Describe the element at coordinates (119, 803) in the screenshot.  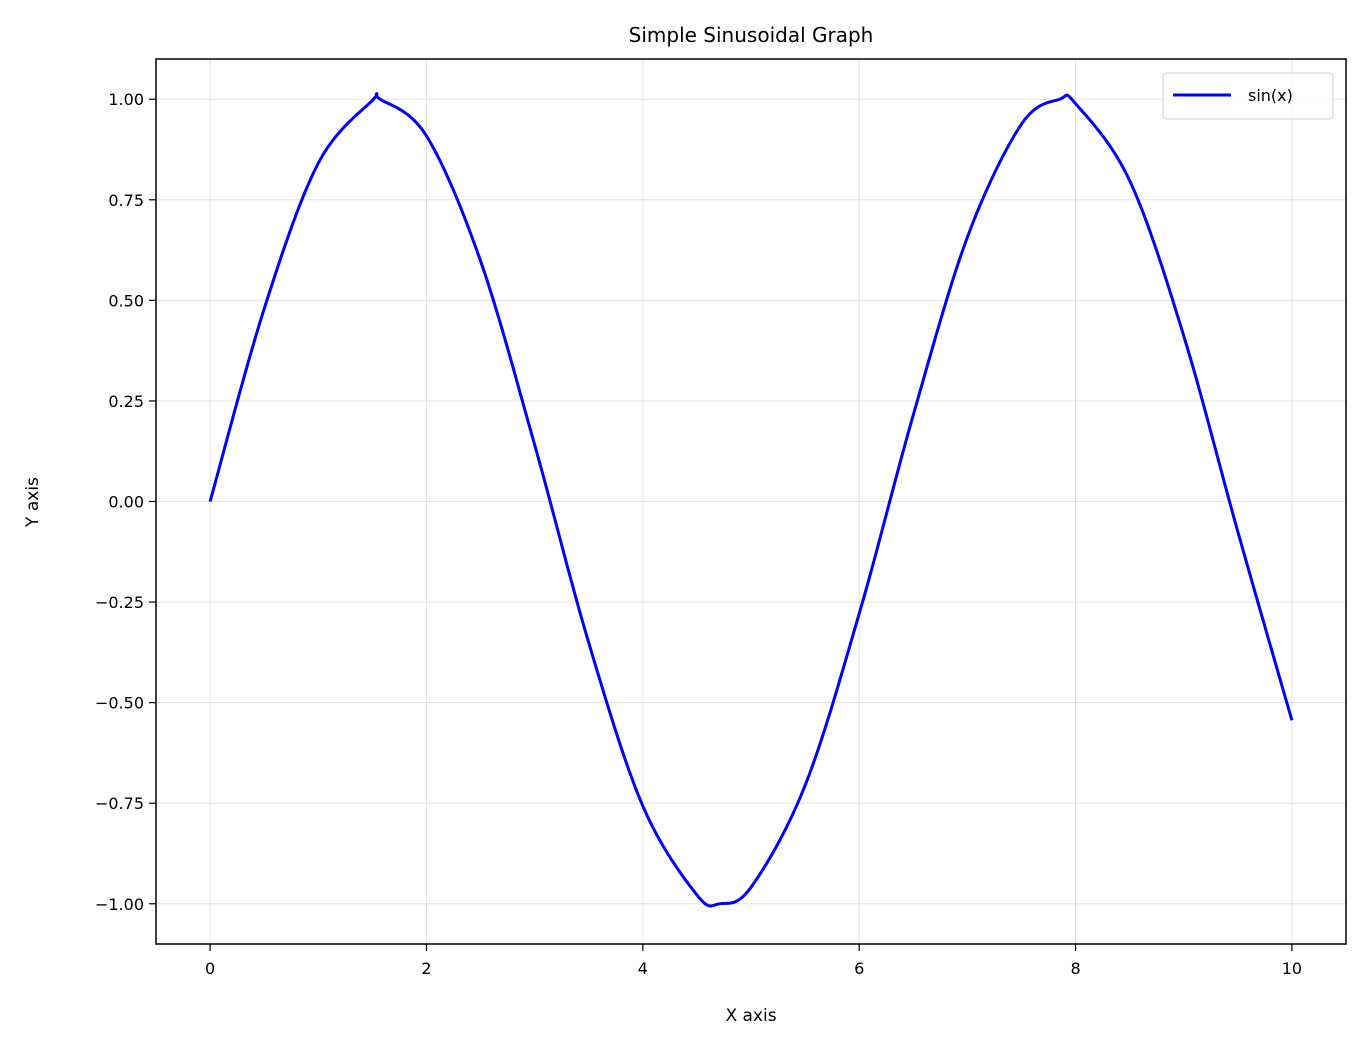
I see `y-tick-label: −0.75` at that location.